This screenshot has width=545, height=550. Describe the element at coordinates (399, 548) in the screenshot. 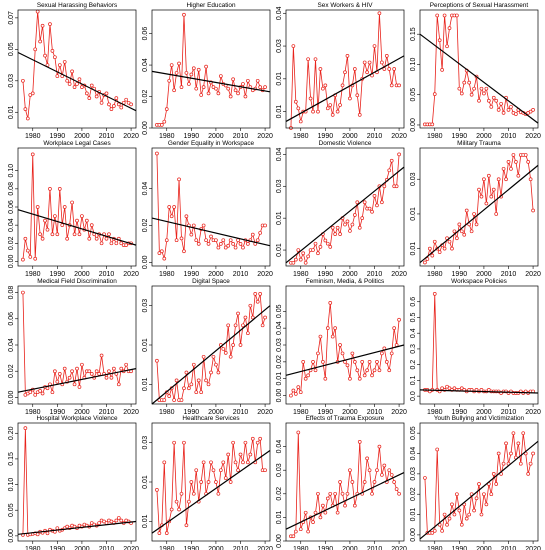

I see `x-tick-label: 2020` at that location.